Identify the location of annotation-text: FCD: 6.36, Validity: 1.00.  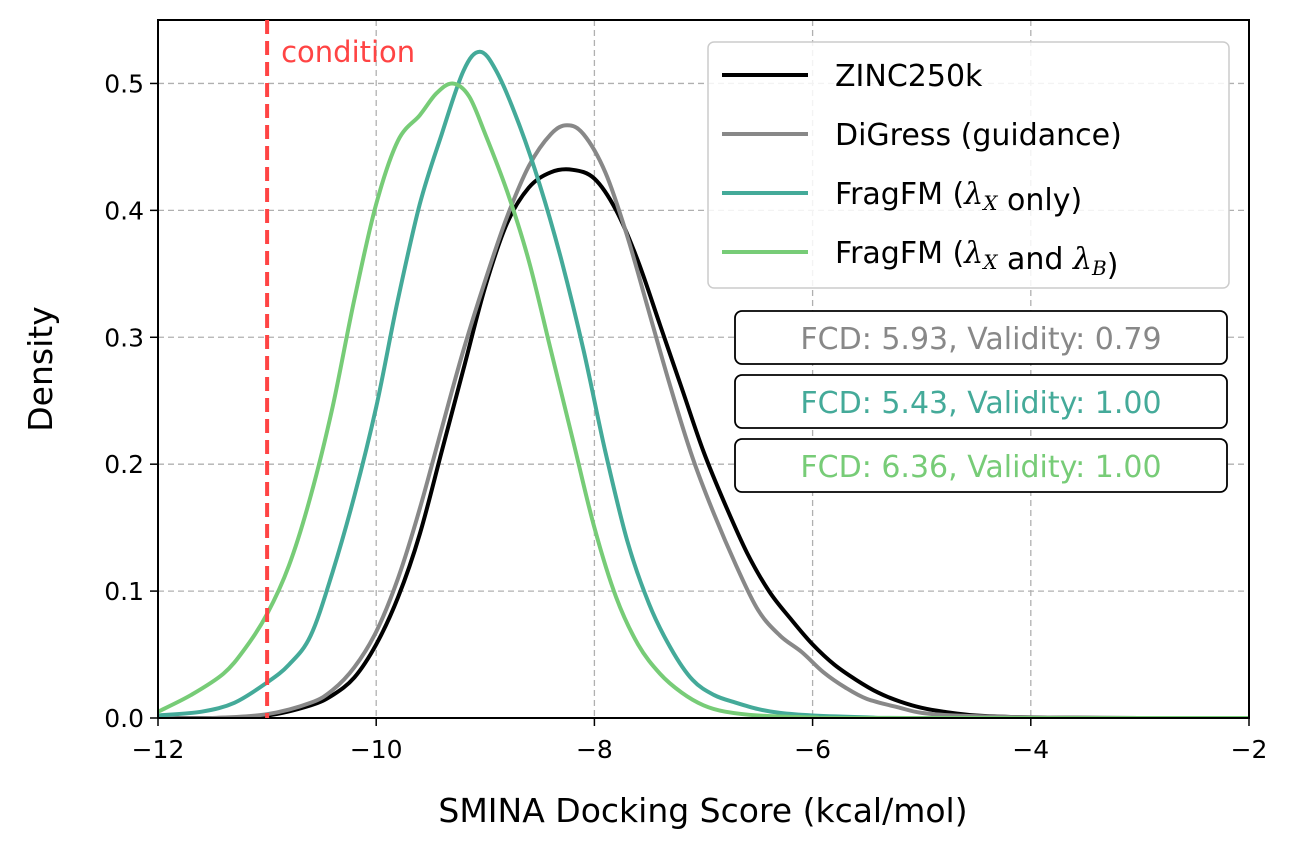
(980, 467).